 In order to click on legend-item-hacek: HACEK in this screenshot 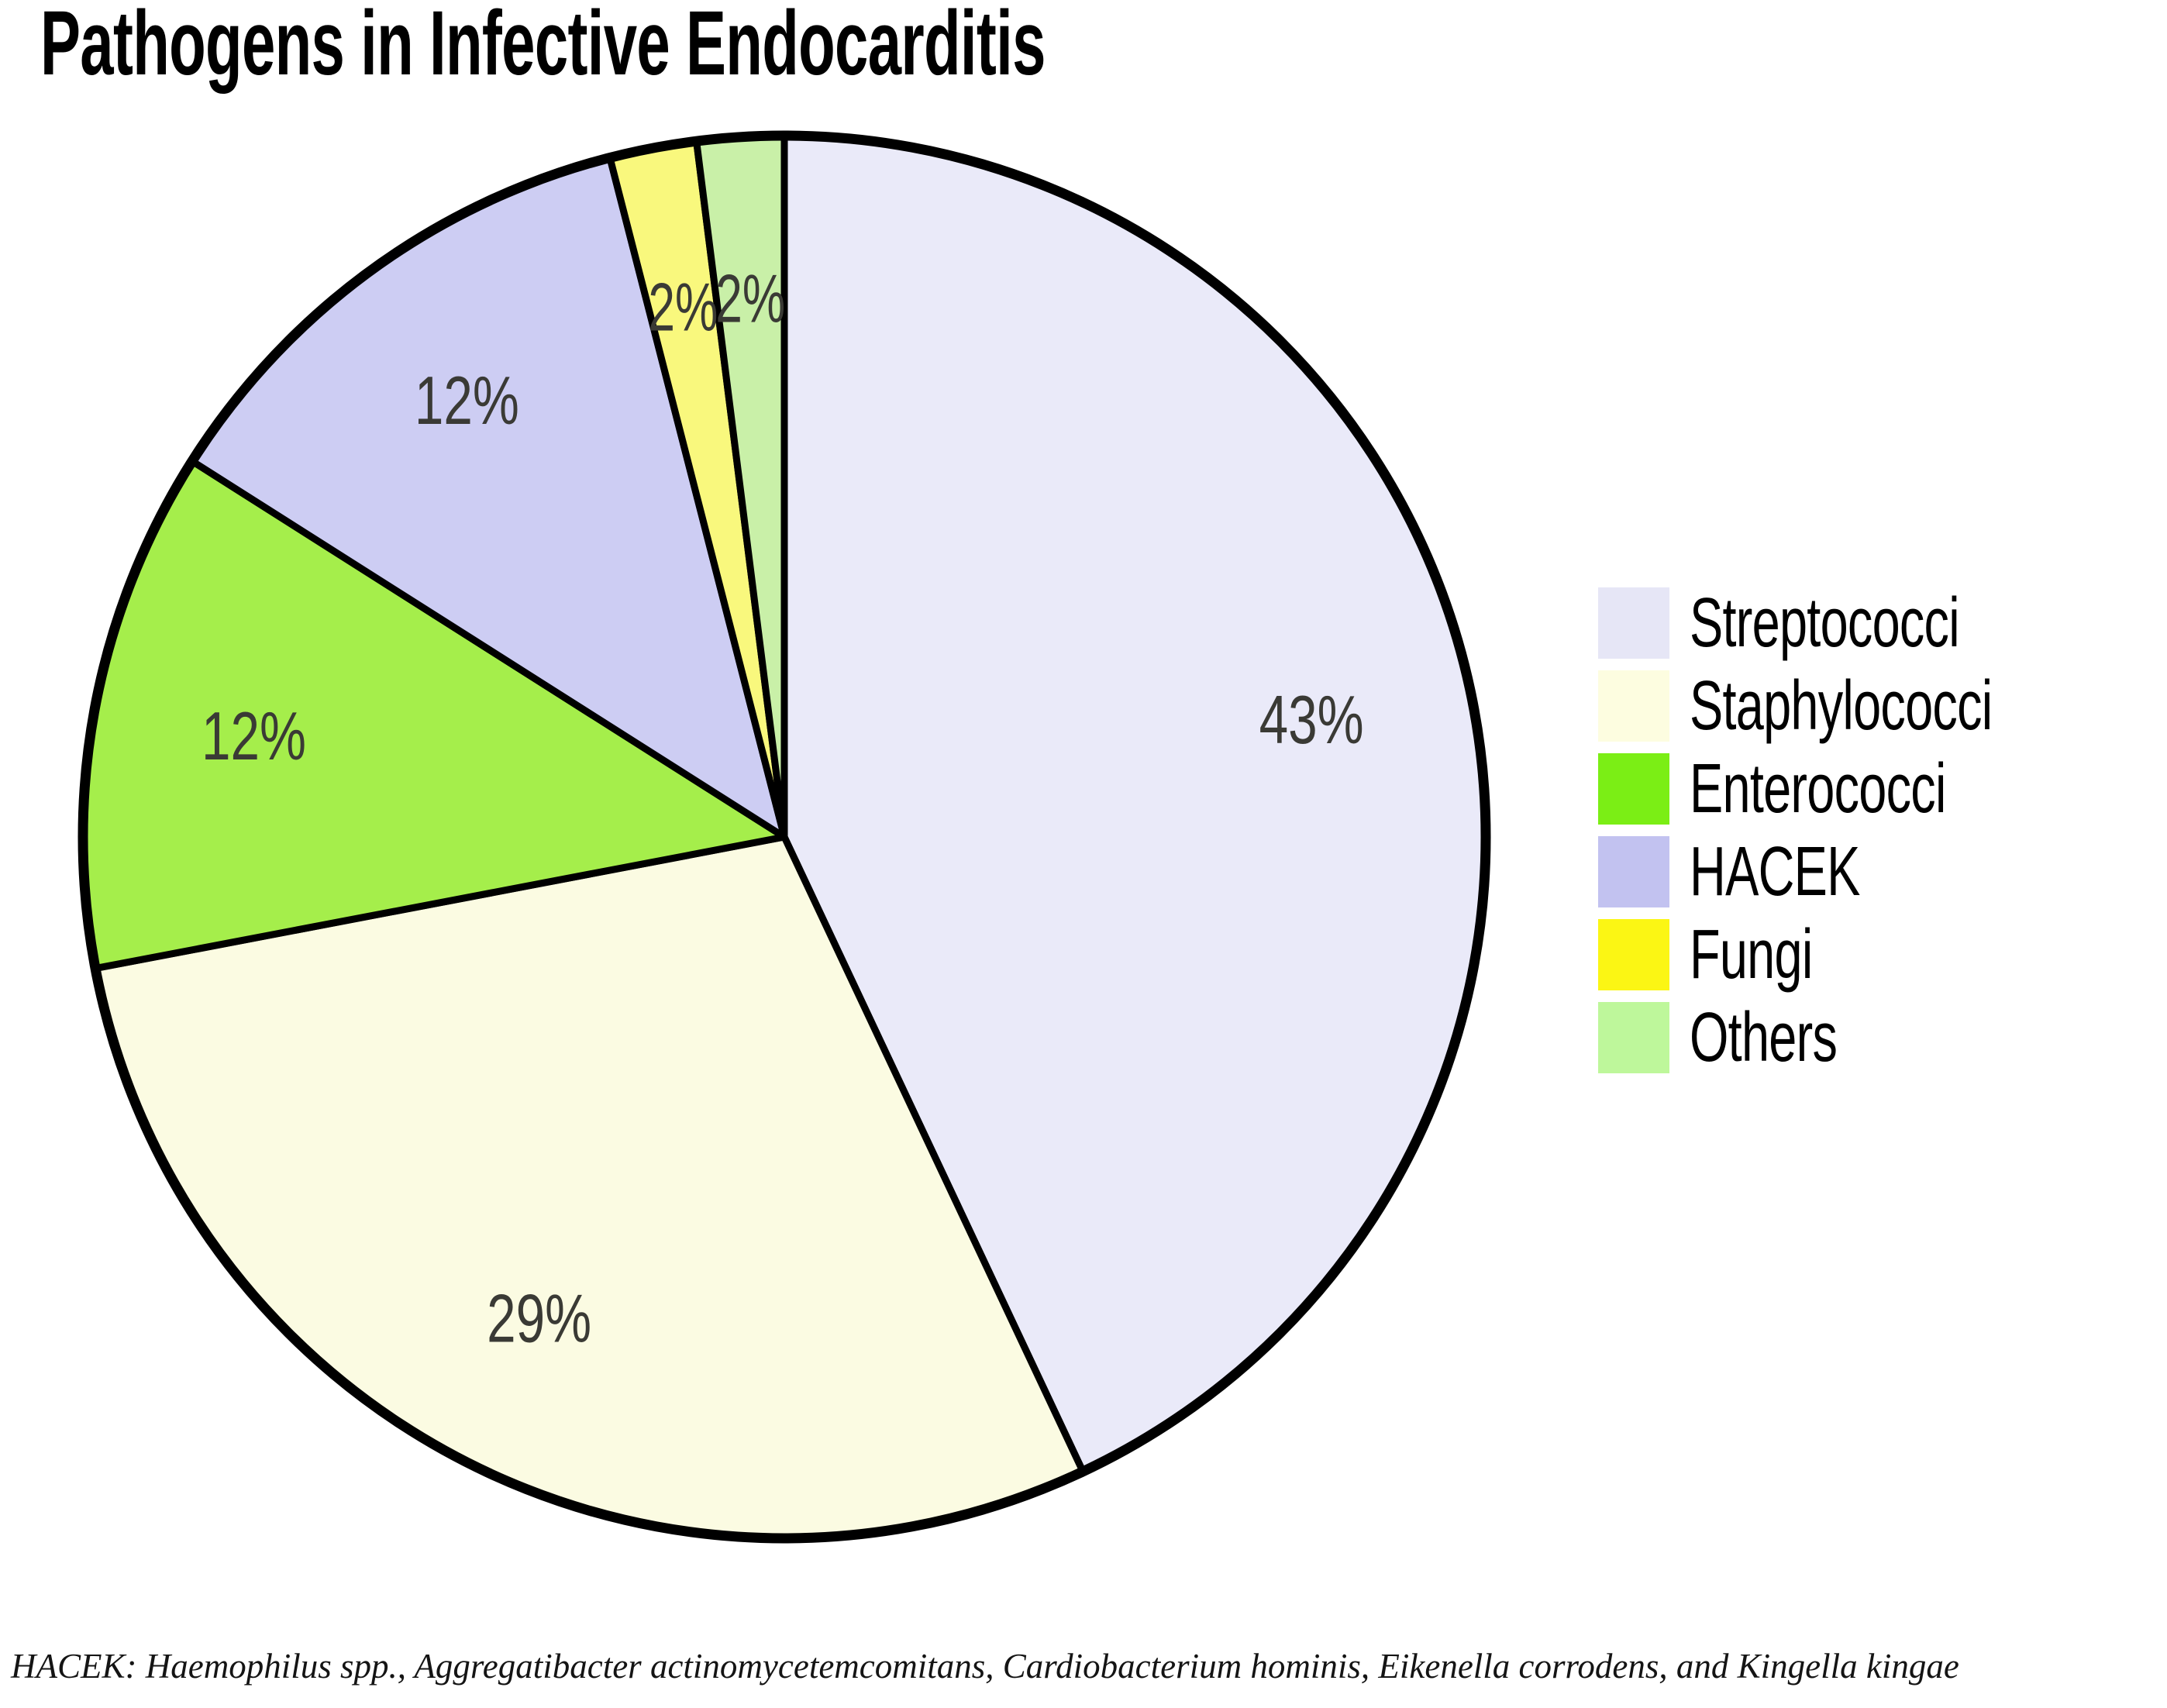, I will do `click(1854, 872)`.